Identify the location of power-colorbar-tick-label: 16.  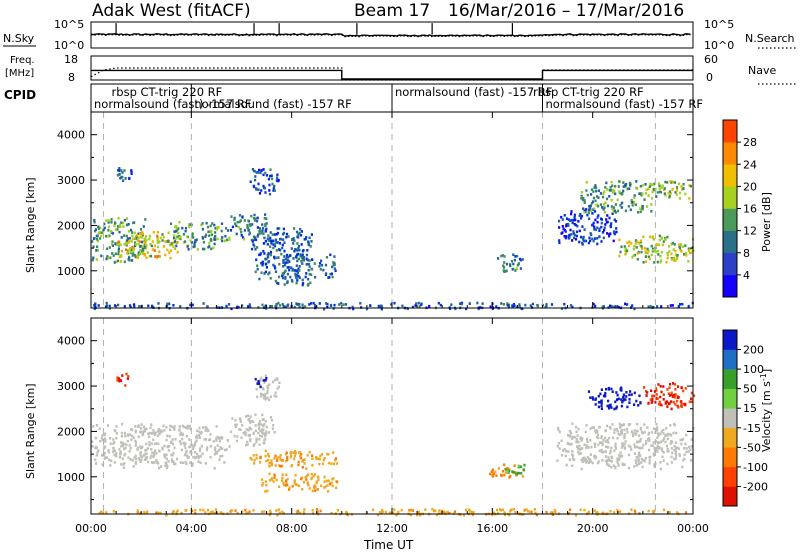
(750, 209).